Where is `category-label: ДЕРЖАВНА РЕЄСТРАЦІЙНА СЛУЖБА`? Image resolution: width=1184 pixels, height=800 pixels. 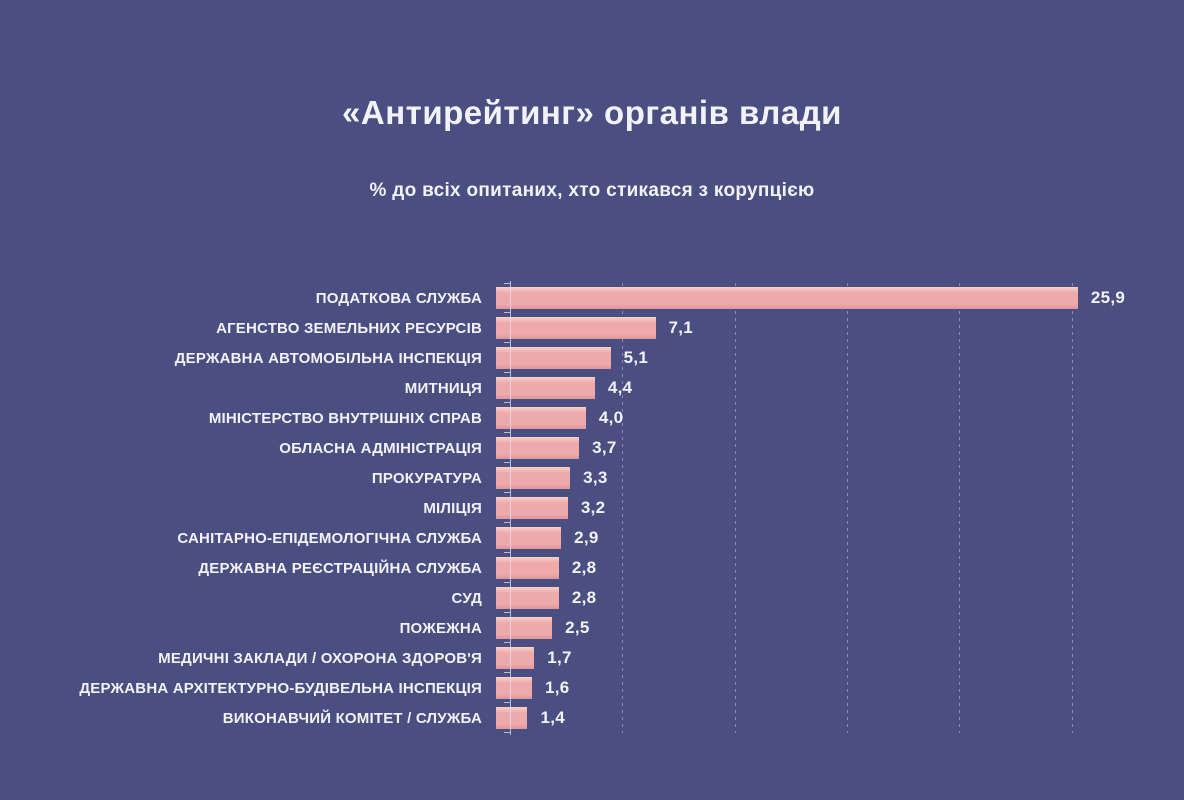
category-label: ДЕРЖАВНА РЕЄСТРАЦІЙНА СЛУЖБА is located at coordinates (340, 568).